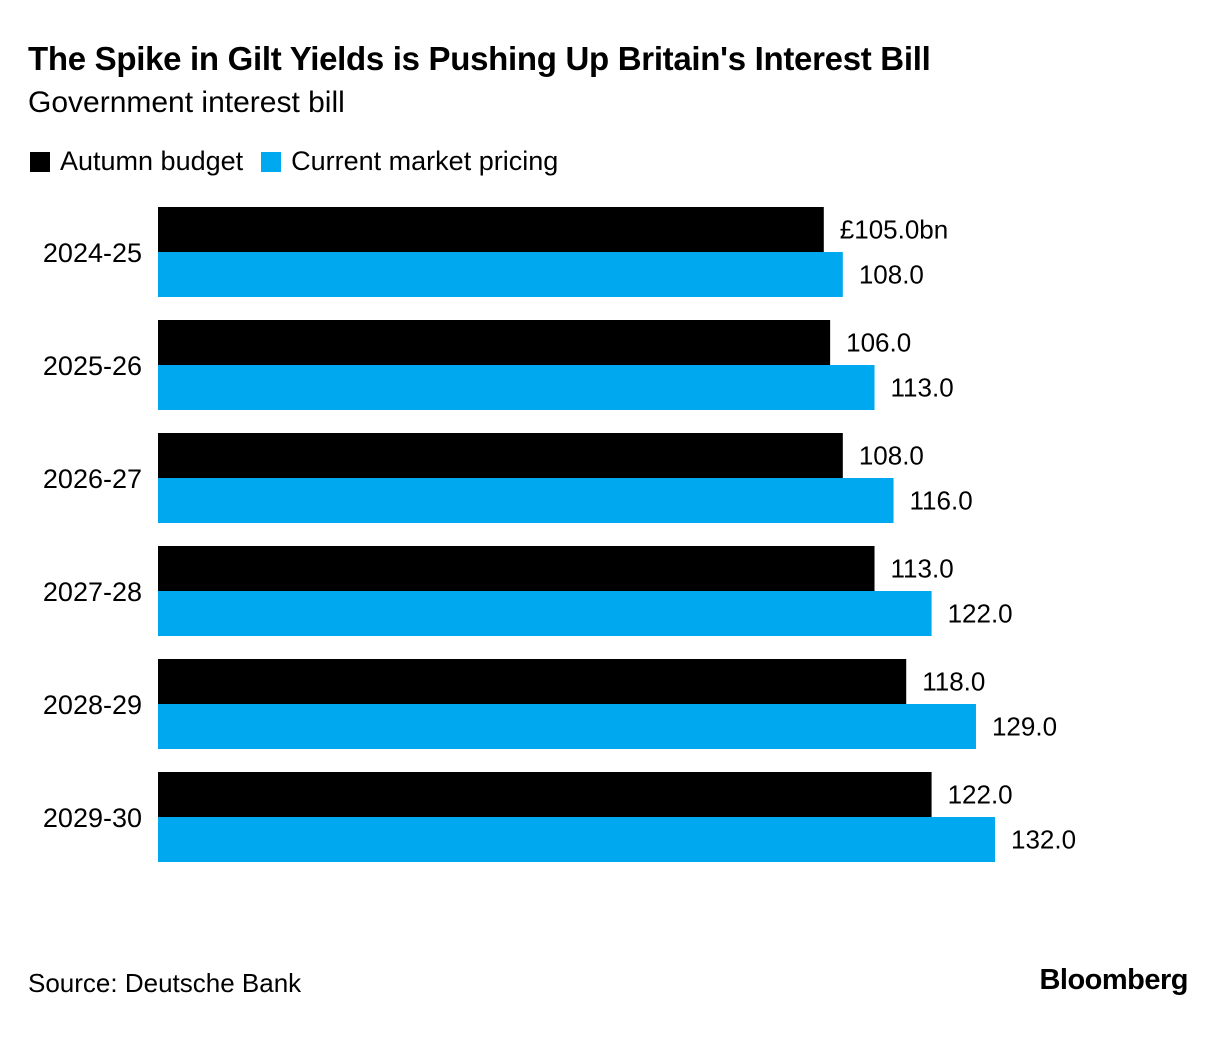 Image resolution: width=1228 pixels, height=1042 pixels. What do you see at coordinates (165, 983) in the screenshot?
I see `source-note: Source: Deutsche Bank` at bounding box center [165, 983].